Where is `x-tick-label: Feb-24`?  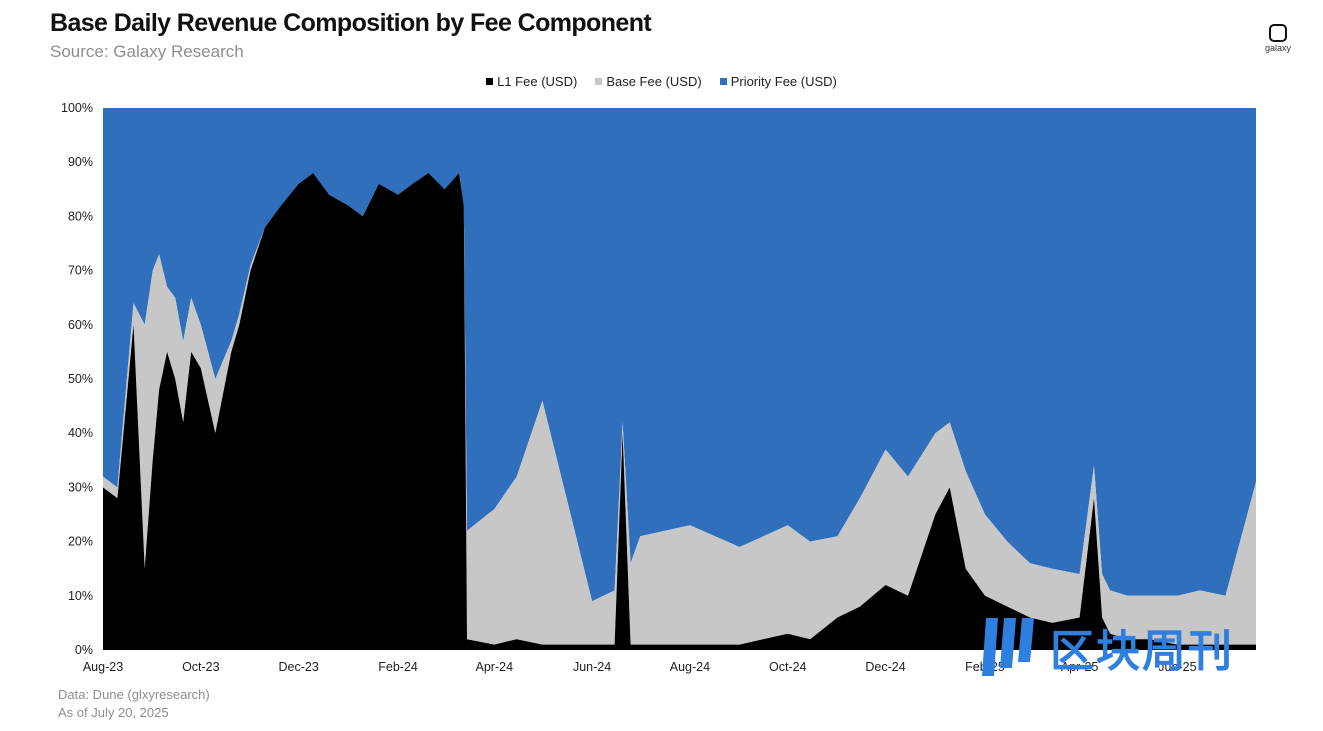 x-tick-label: Feb-24 is located at coordinates (398, 667).